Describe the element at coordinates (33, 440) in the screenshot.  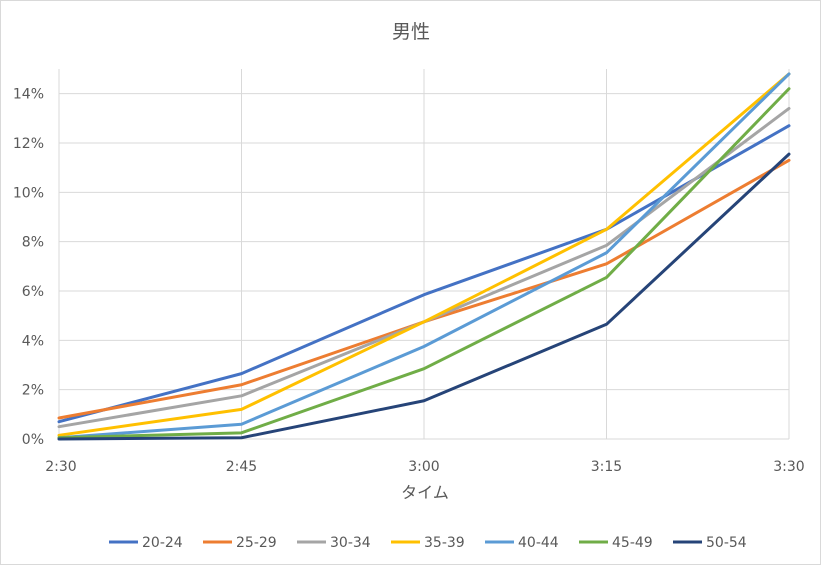
I see `y-tick-label: 0%` at that location.